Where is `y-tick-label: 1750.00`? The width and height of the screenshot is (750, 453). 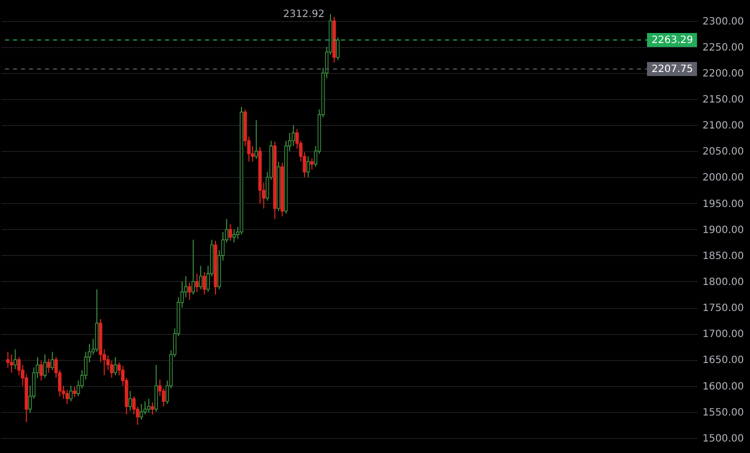
y-tick-label: 1750.00 is located at coordinates (723, 308).